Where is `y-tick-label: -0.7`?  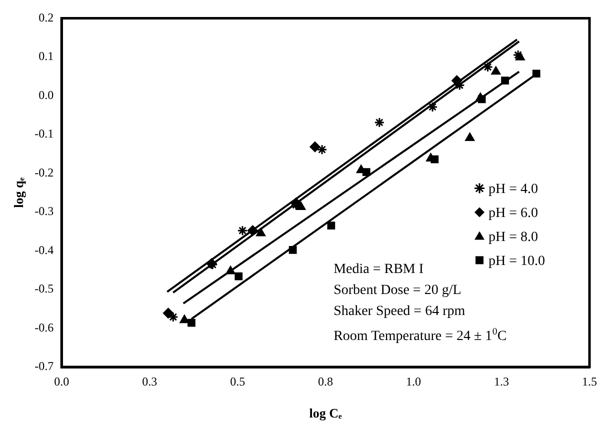
y-tick-label: -0.7 is located at coordinates (44, 366).